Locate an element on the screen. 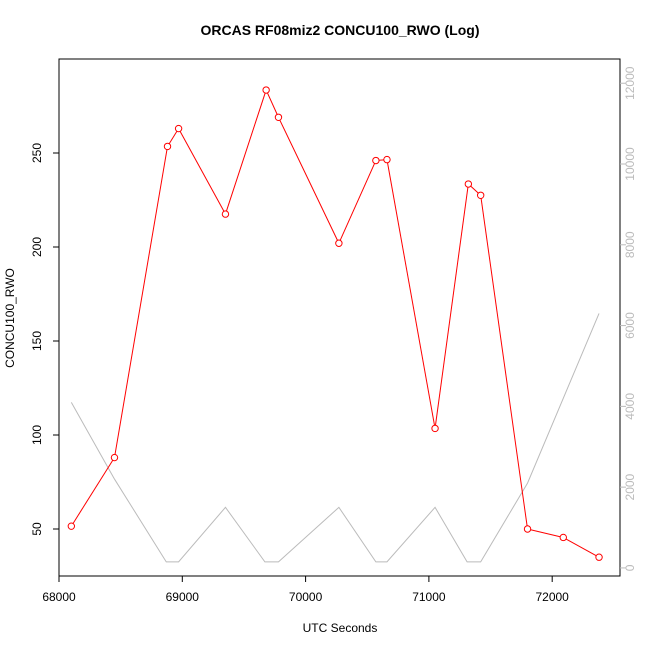  y-tick-label: 150 is located at coordinates (37, 341).